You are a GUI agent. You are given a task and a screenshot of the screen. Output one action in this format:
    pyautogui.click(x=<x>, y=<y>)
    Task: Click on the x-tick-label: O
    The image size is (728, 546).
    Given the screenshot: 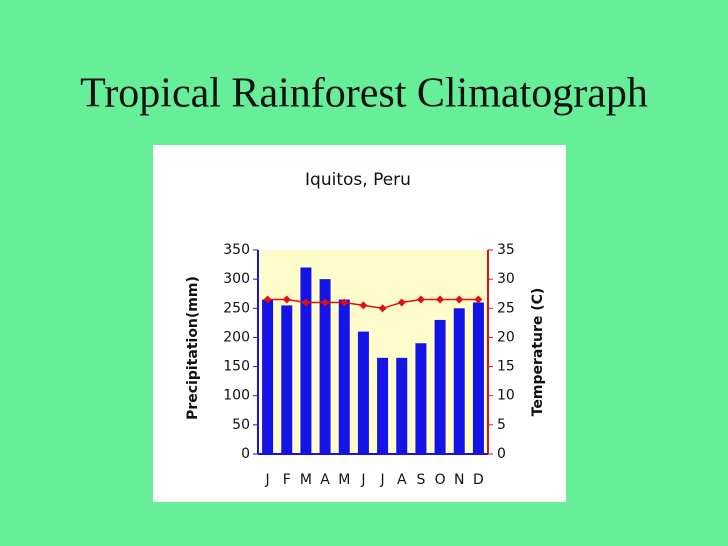 What is the action you would take?
    pyautogui.click(x=440, y=480)
    